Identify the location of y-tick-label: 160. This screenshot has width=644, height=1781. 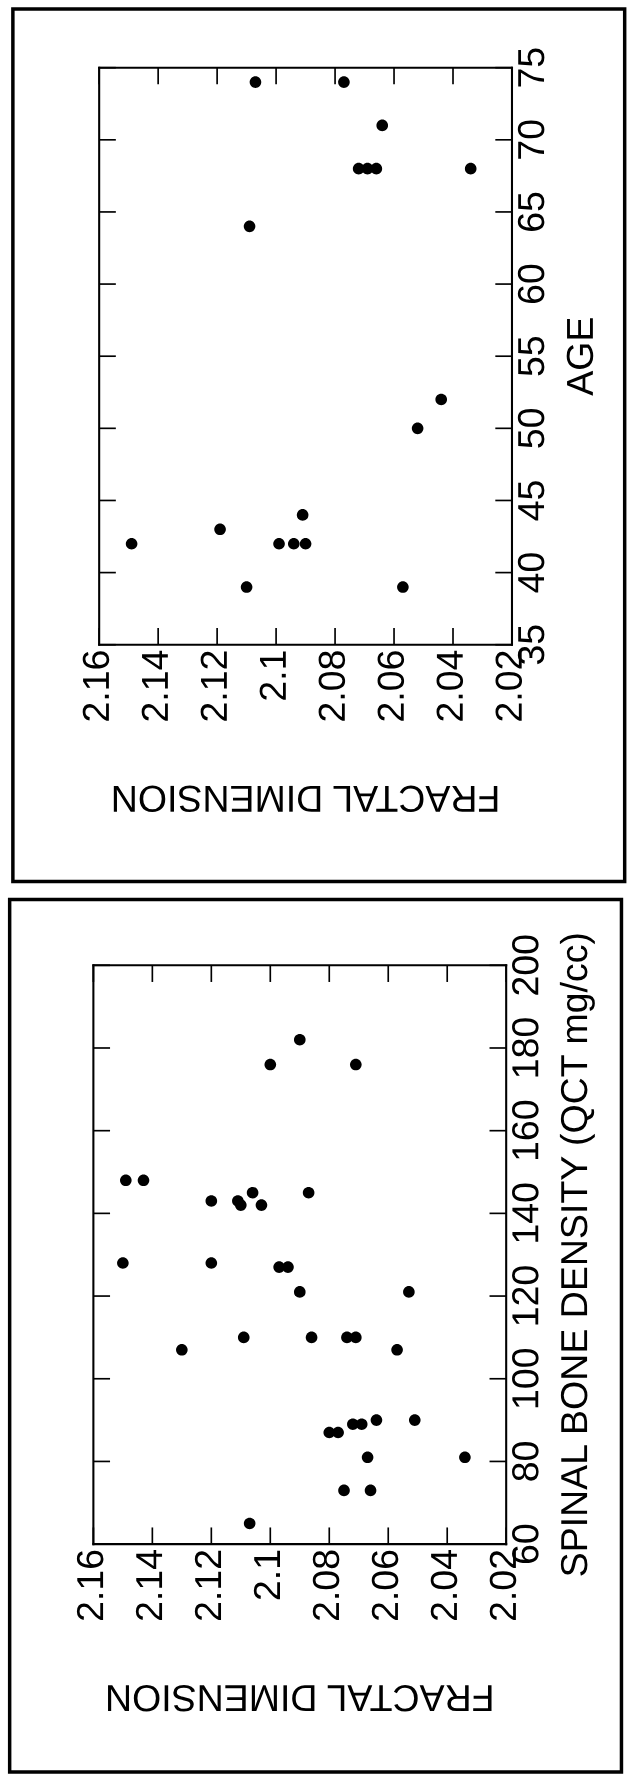
(525, 1130).